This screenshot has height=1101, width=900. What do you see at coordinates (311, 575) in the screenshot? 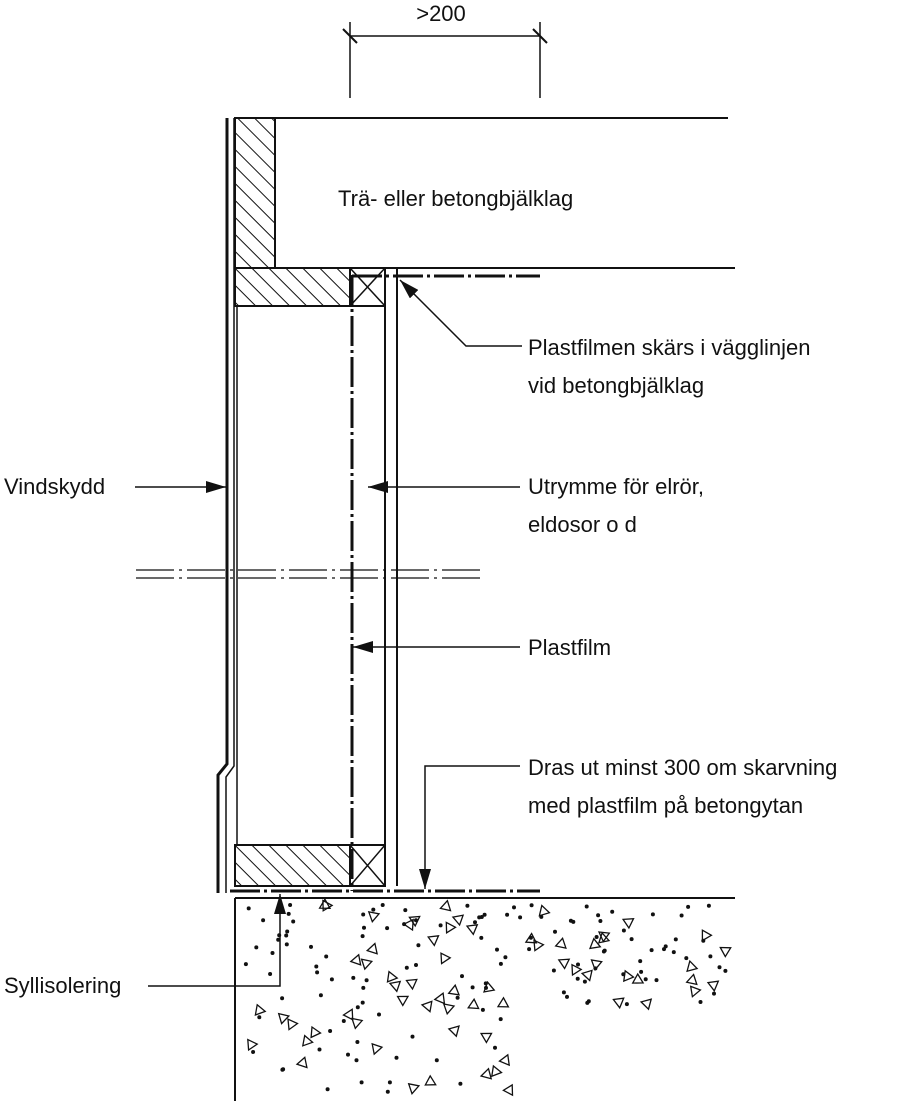
I see `wall-stud` at bounding box center [311, 575].